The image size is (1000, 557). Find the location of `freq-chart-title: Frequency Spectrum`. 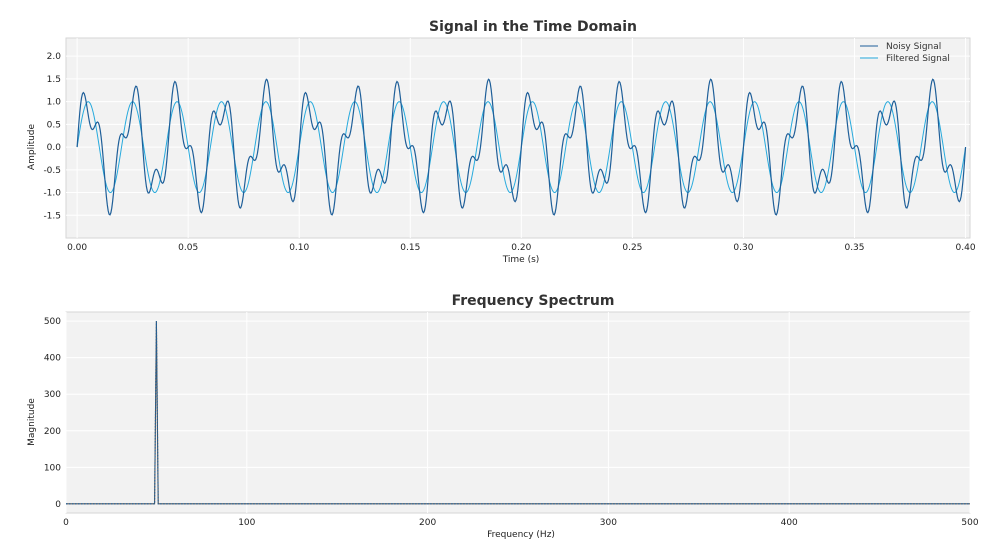

freq-chart-title: Frequency Spectrum is located at coordinates (533, 301).